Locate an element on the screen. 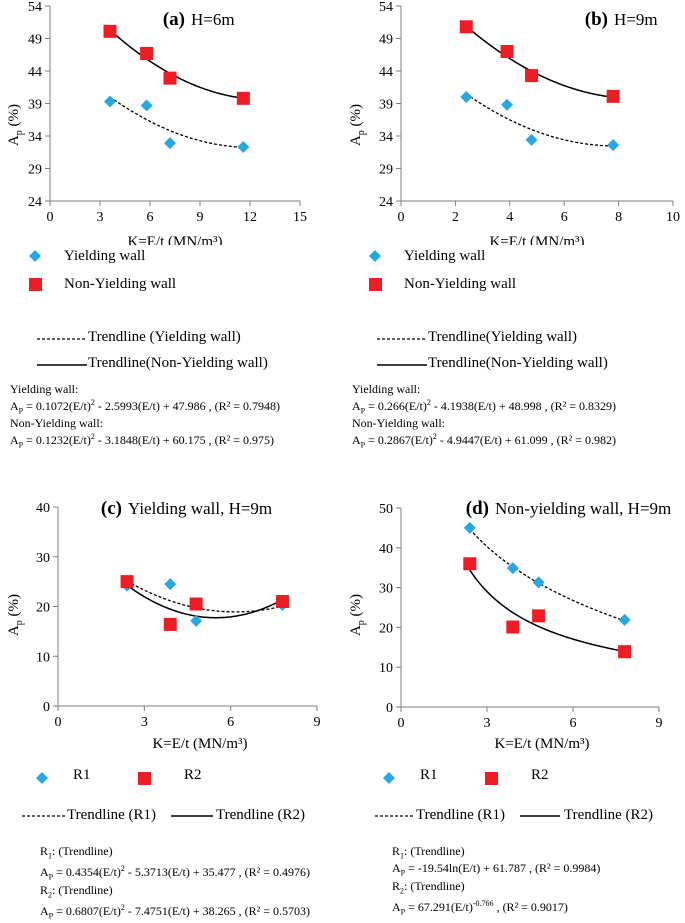  panel-subtitle-b: H=9m is located at coordinates (636, 19).